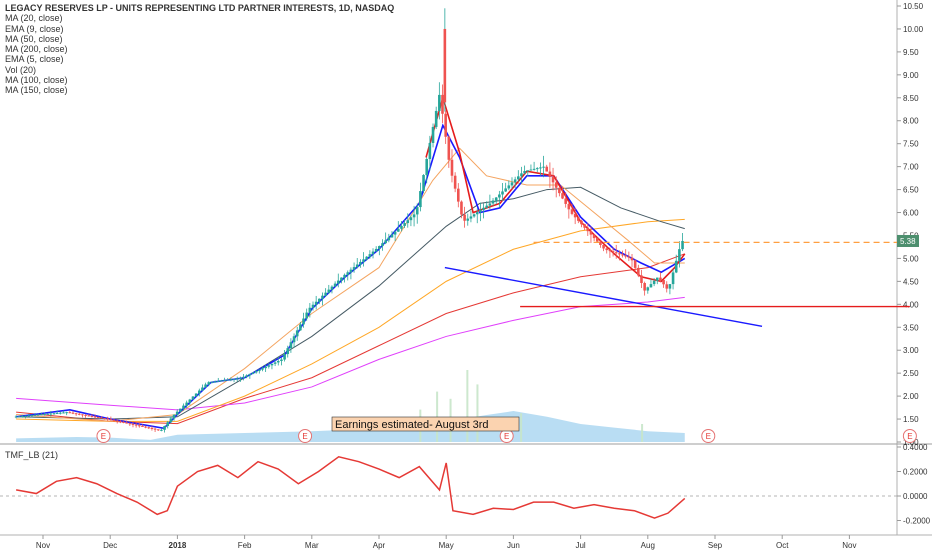 Image resolution: width=932 pixels, height=555 pixels. I want to click on price-tick-label: 3.50, so click(911, 327).